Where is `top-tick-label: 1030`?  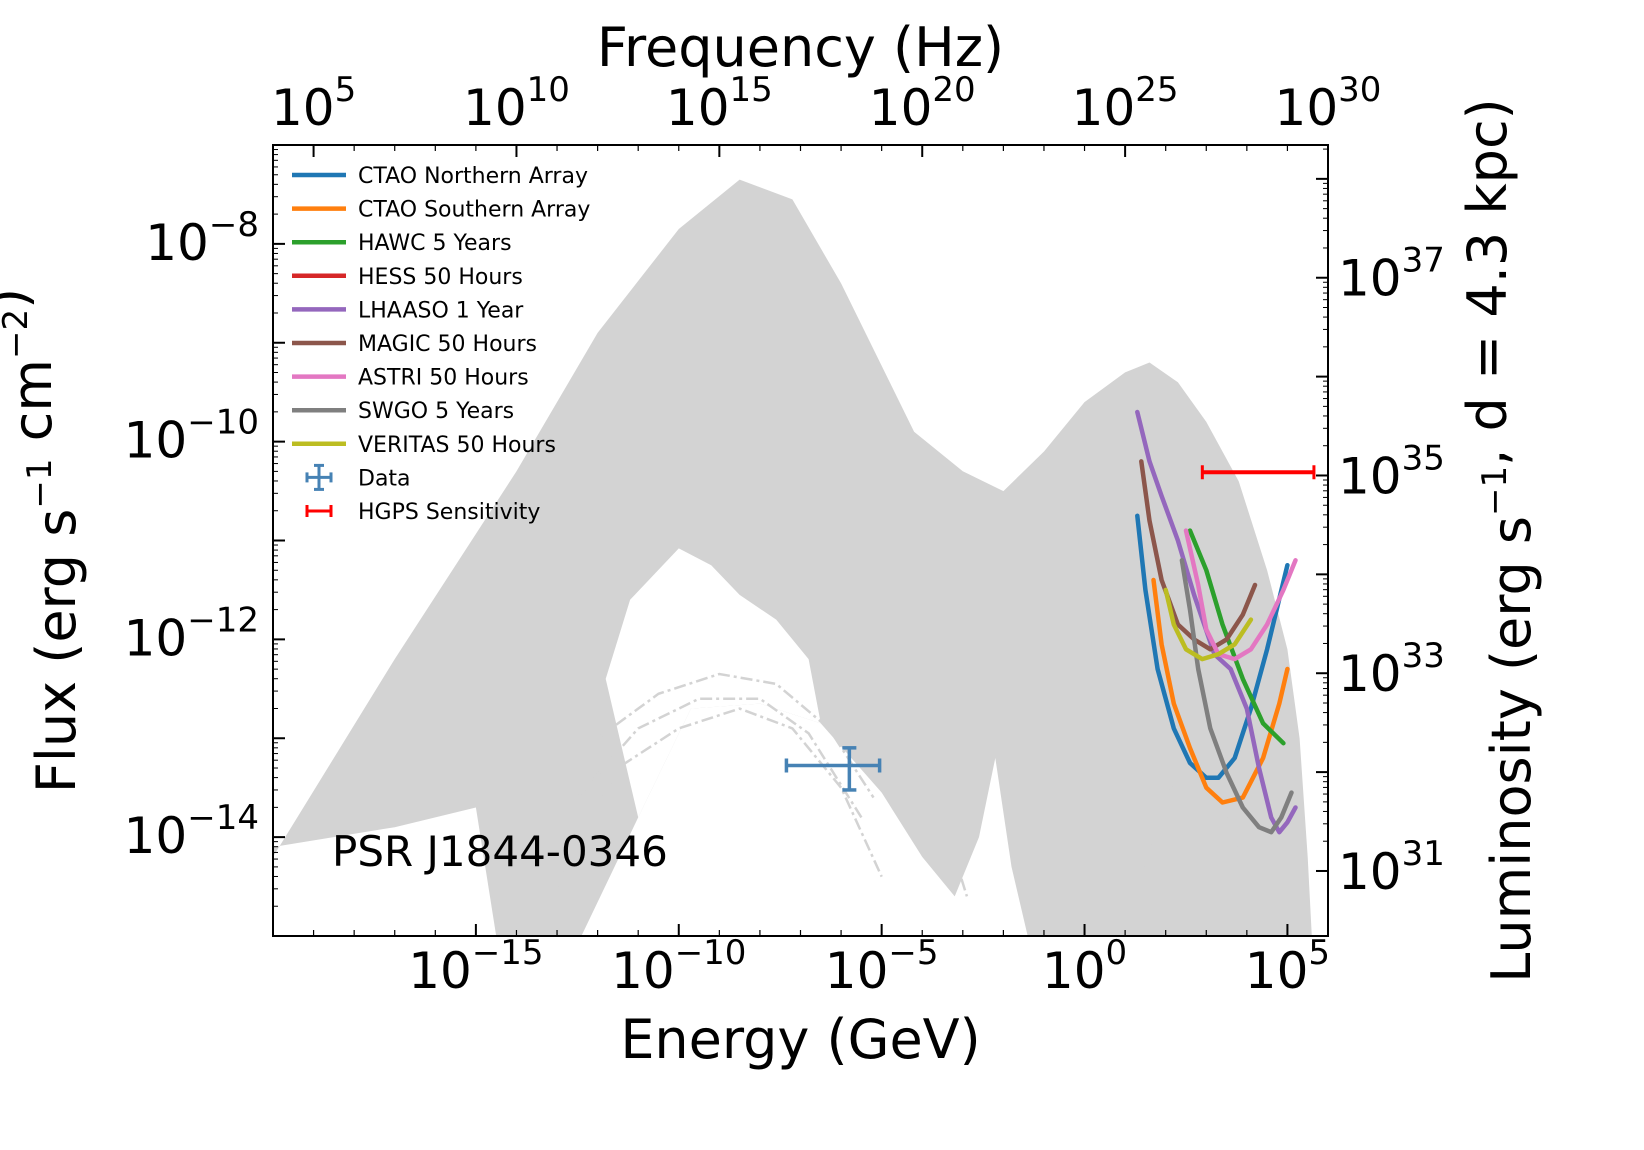
top-tick-label: 1030 is located at coordinates (1328, 103).